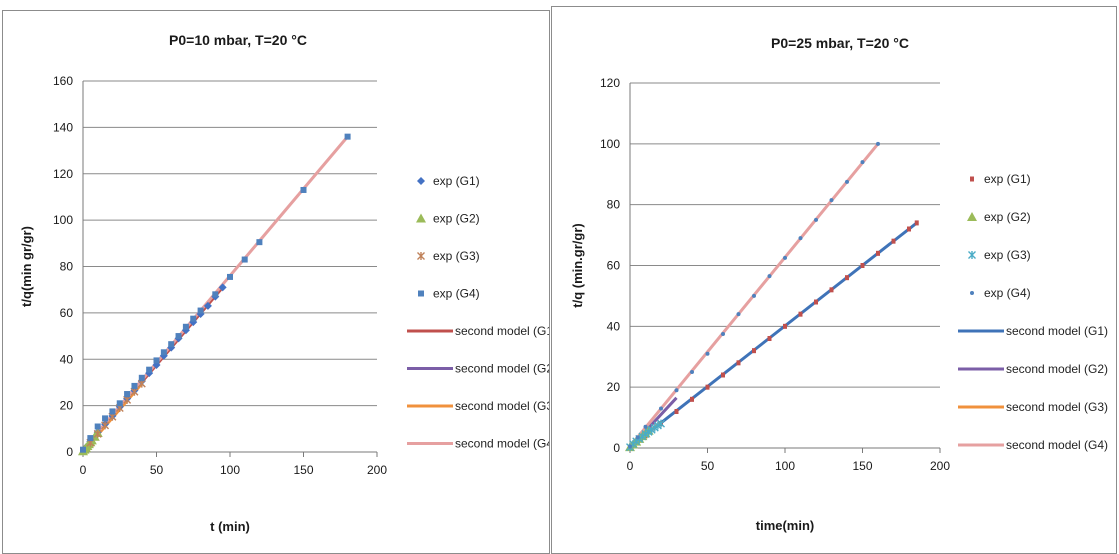  I want to click on left-legend-entry: second model (G4), so click(502, 444).